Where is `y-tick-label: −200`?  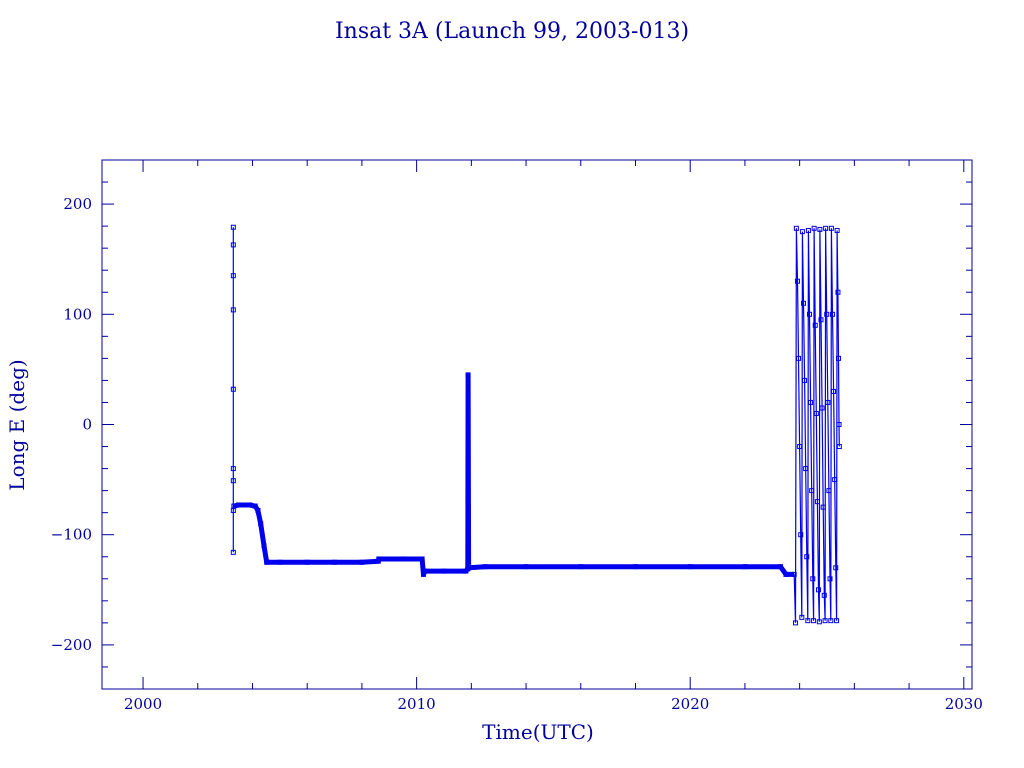
y-tick-label: −200 is located at coordinates (71, 645).